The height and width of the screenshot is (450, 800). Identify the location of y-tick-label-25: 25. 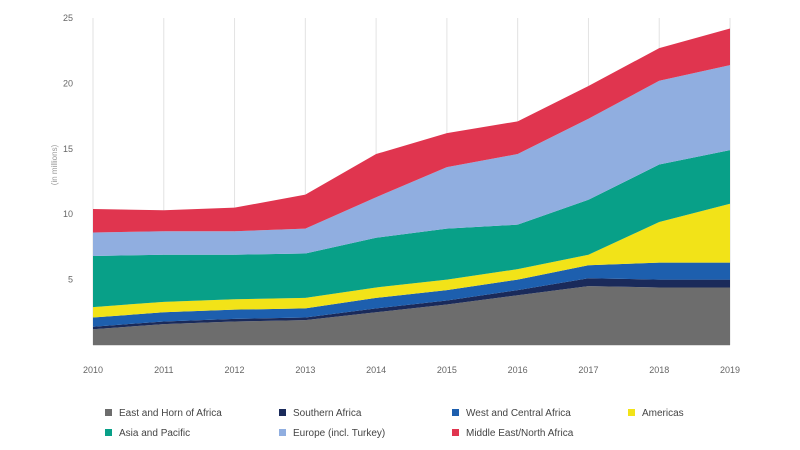
(68, 18).